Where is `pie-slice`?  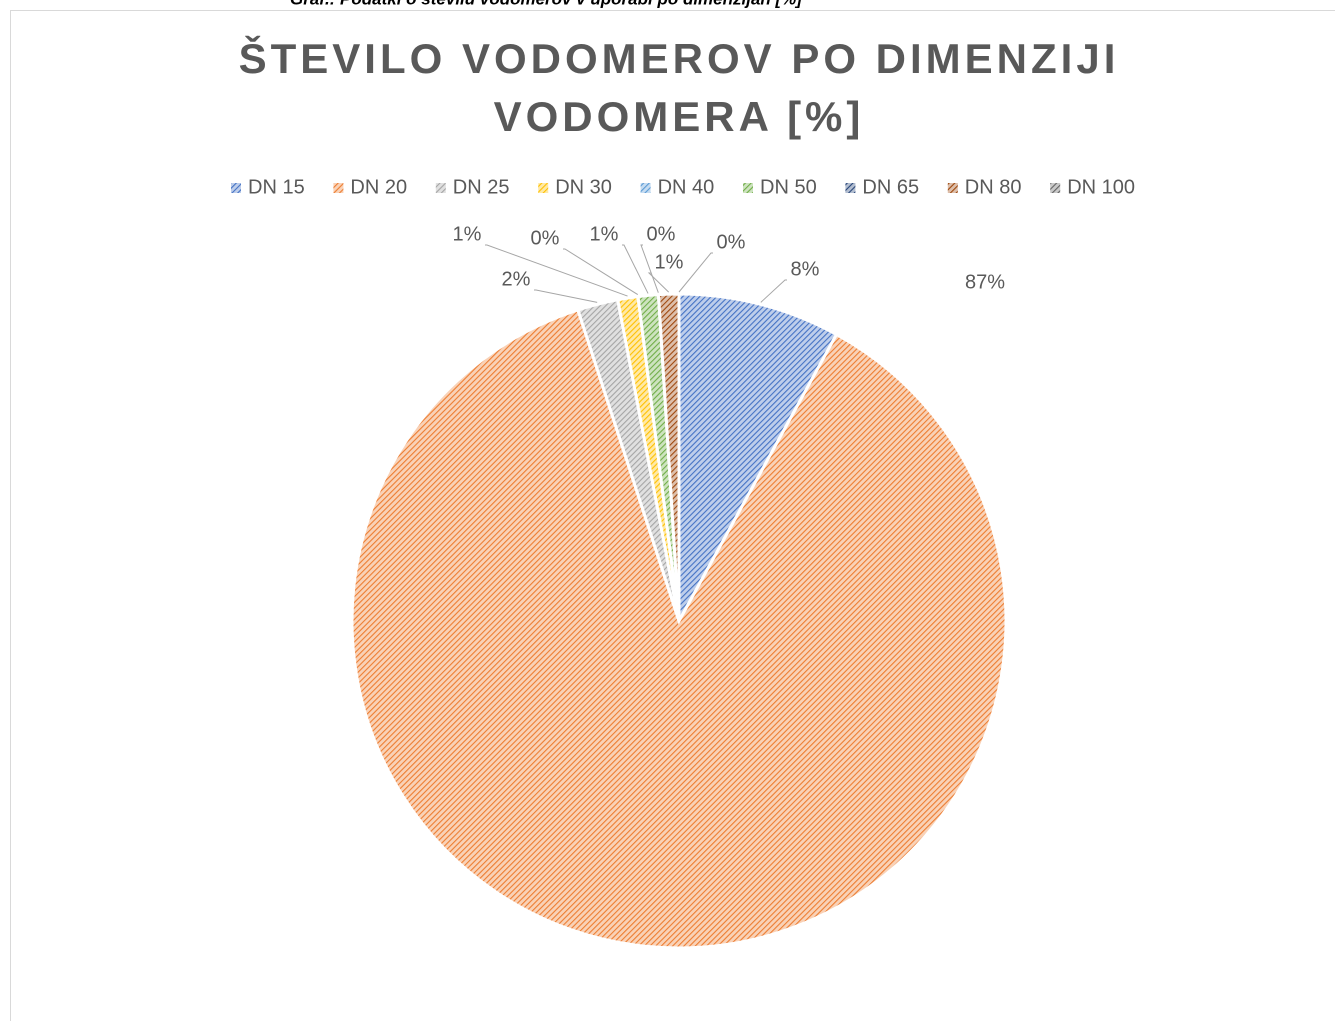
pie-slice is located at coordinates (758, 457).